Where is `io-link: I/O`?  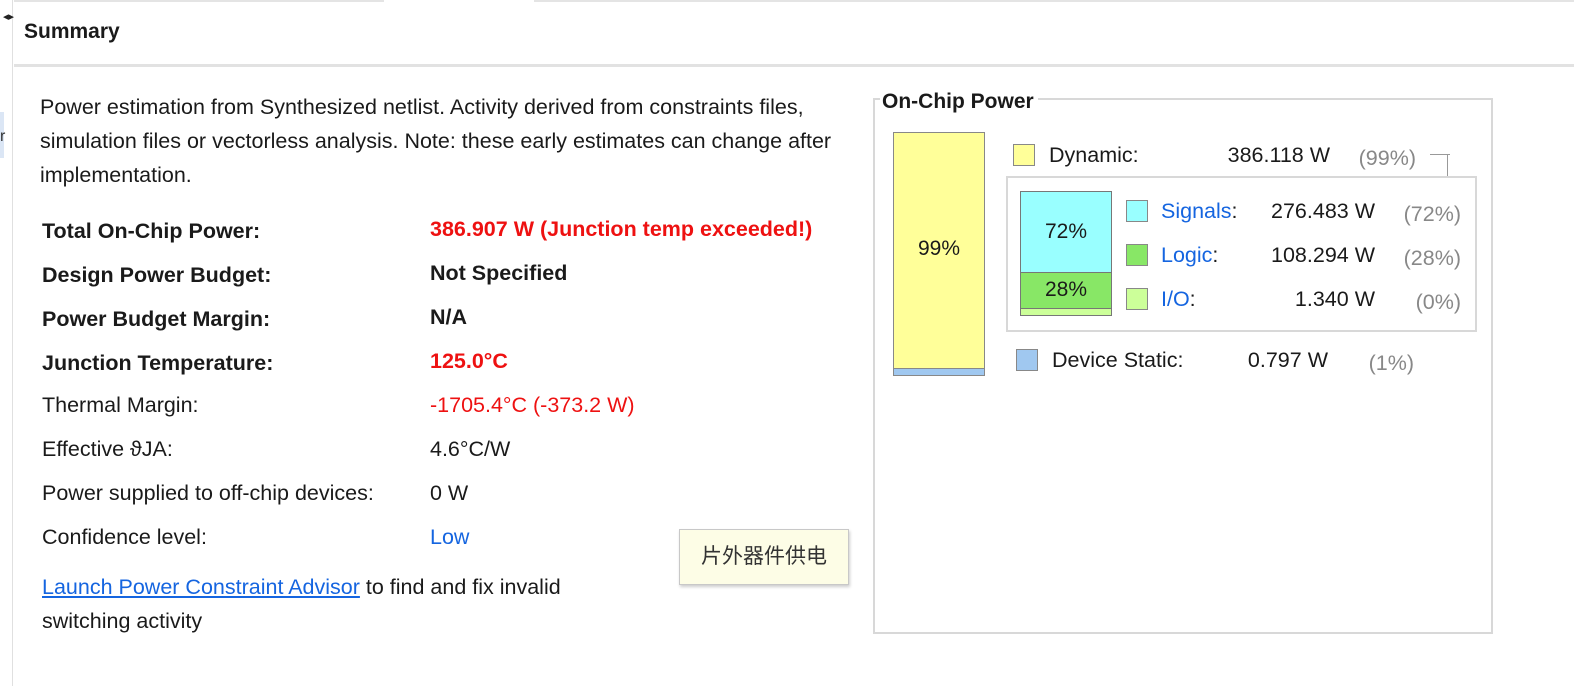 io-link: I/O is located at coordinates (1175, 299).